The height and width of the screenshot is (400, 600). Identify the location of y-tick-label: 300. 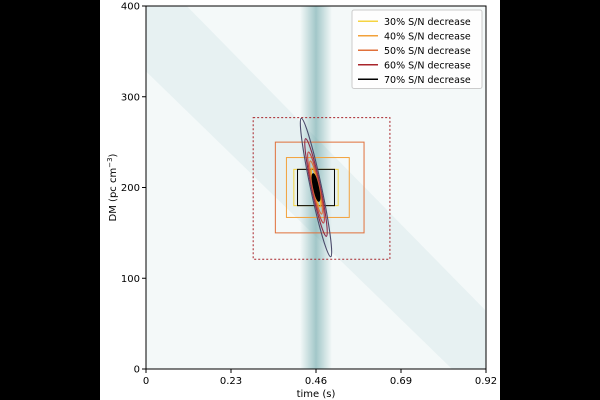
(130, 97).